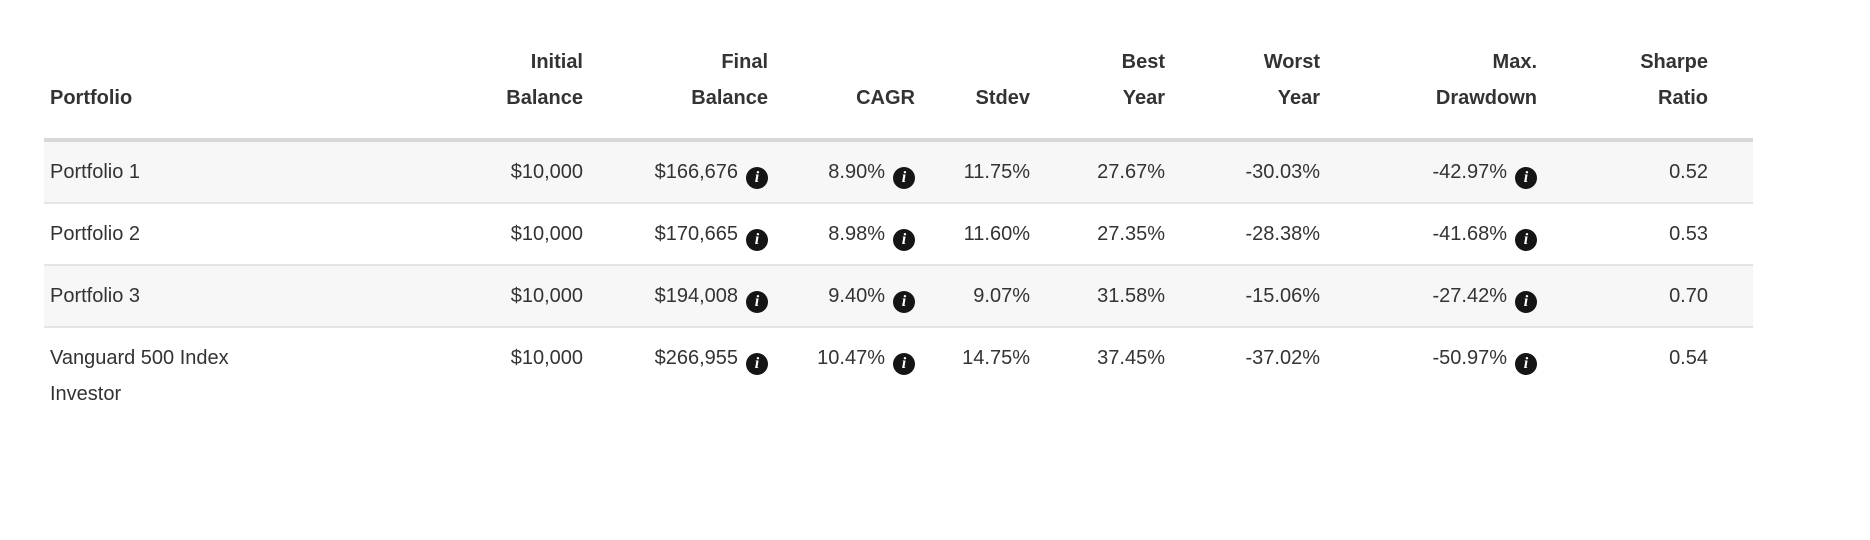 The image size is (1870, 540). What do you see at coordinates (1683, 98) in the screenshot?
I see `column-header-label: Ratio` at bounding box center [1683, 98].